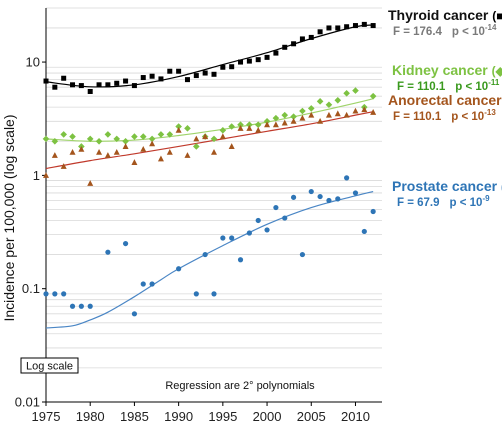  I want to click on y-tick-label: 10, so click(33, 62).